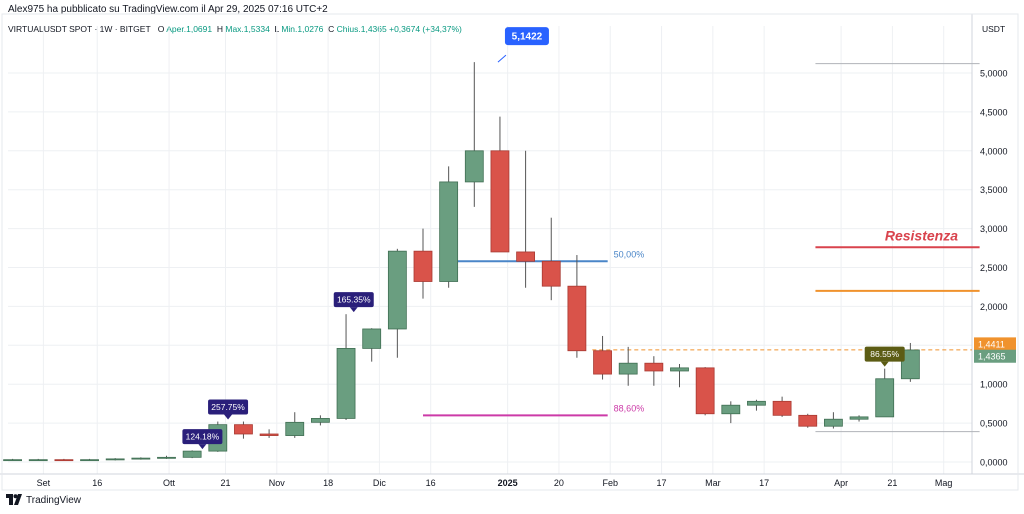 This screenshot has height=514, width=1024. I want to click on close-label: C, so click(331, 29).